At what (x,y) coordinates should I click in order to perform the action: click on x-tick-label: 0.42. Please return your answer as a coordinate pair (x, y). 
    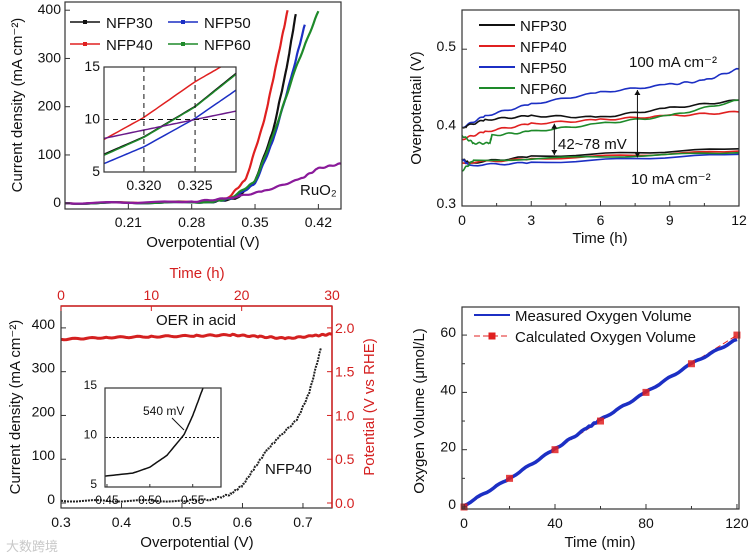
    Looking at the image, I should click on (318, 222).